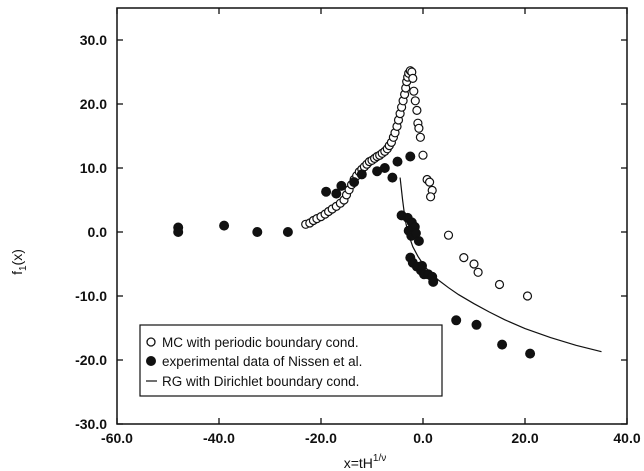 The height and width of the screenshot is (471, 644). Describe the element at coordinates (358, 463) in the screenshot. I see `x-axis-label-main: x=tH` at that location.